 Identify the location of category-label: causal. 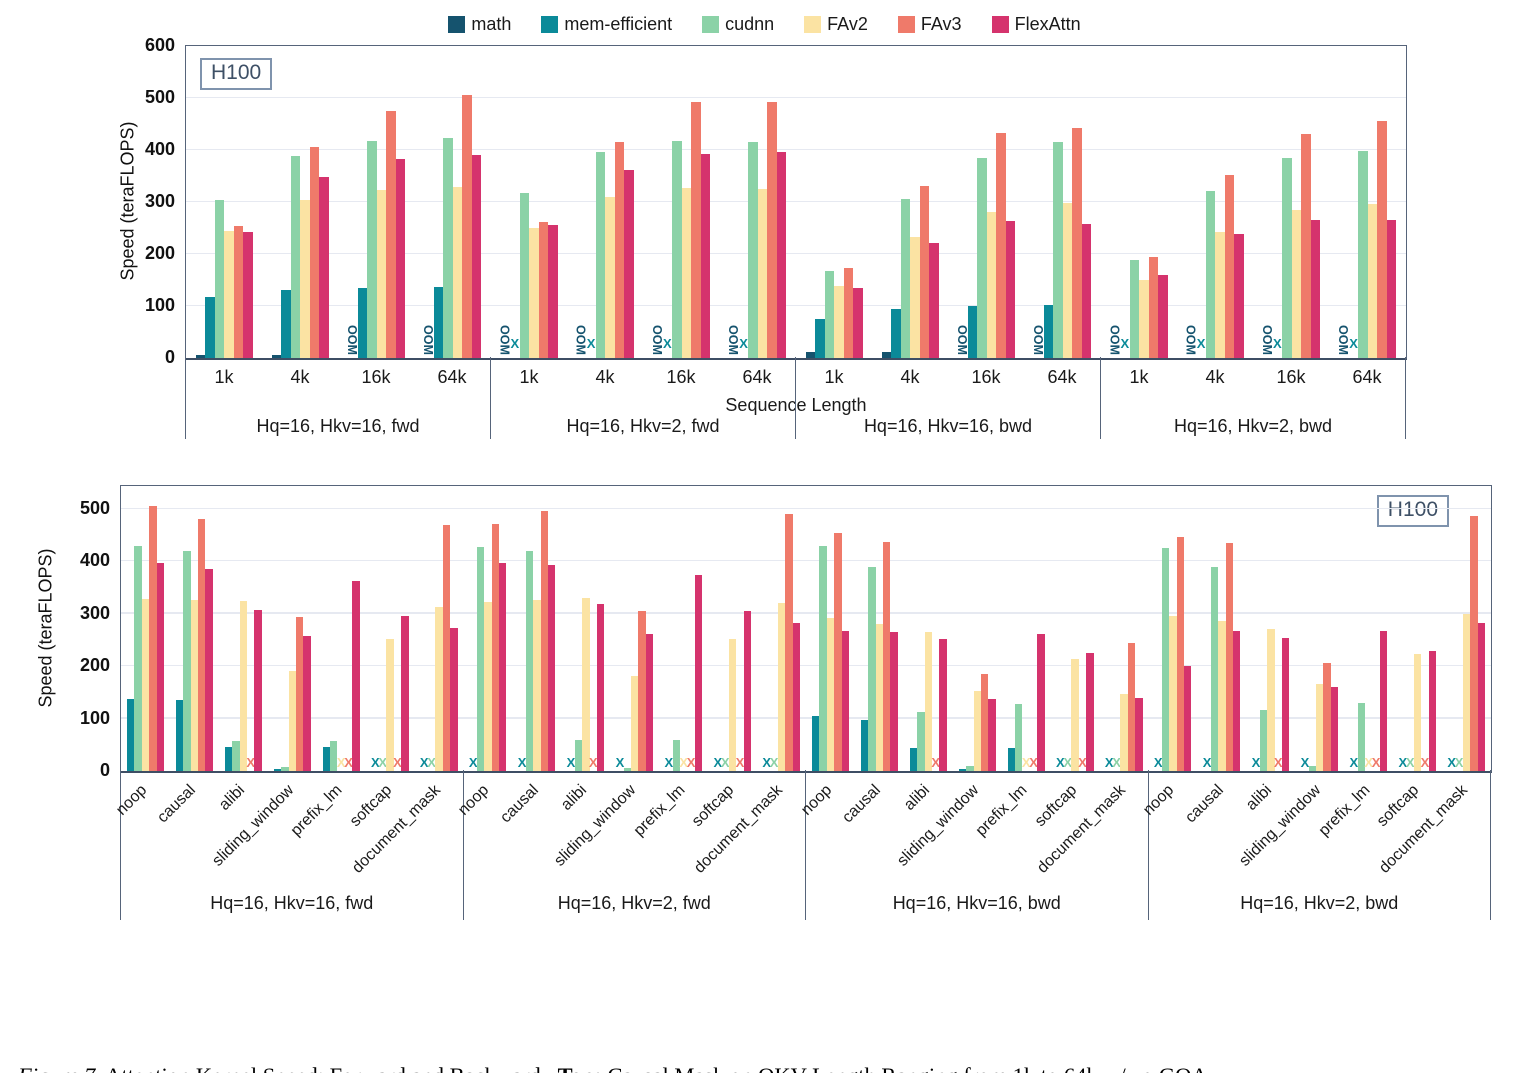
(177, 804).